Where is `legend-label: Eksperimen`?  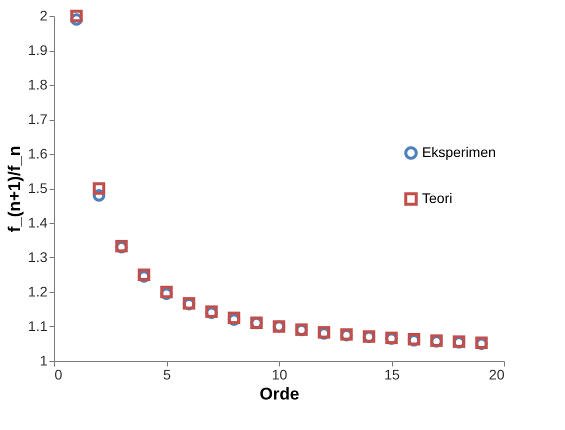
legend-label: Eksperimen is located at coordinates (459, 152).